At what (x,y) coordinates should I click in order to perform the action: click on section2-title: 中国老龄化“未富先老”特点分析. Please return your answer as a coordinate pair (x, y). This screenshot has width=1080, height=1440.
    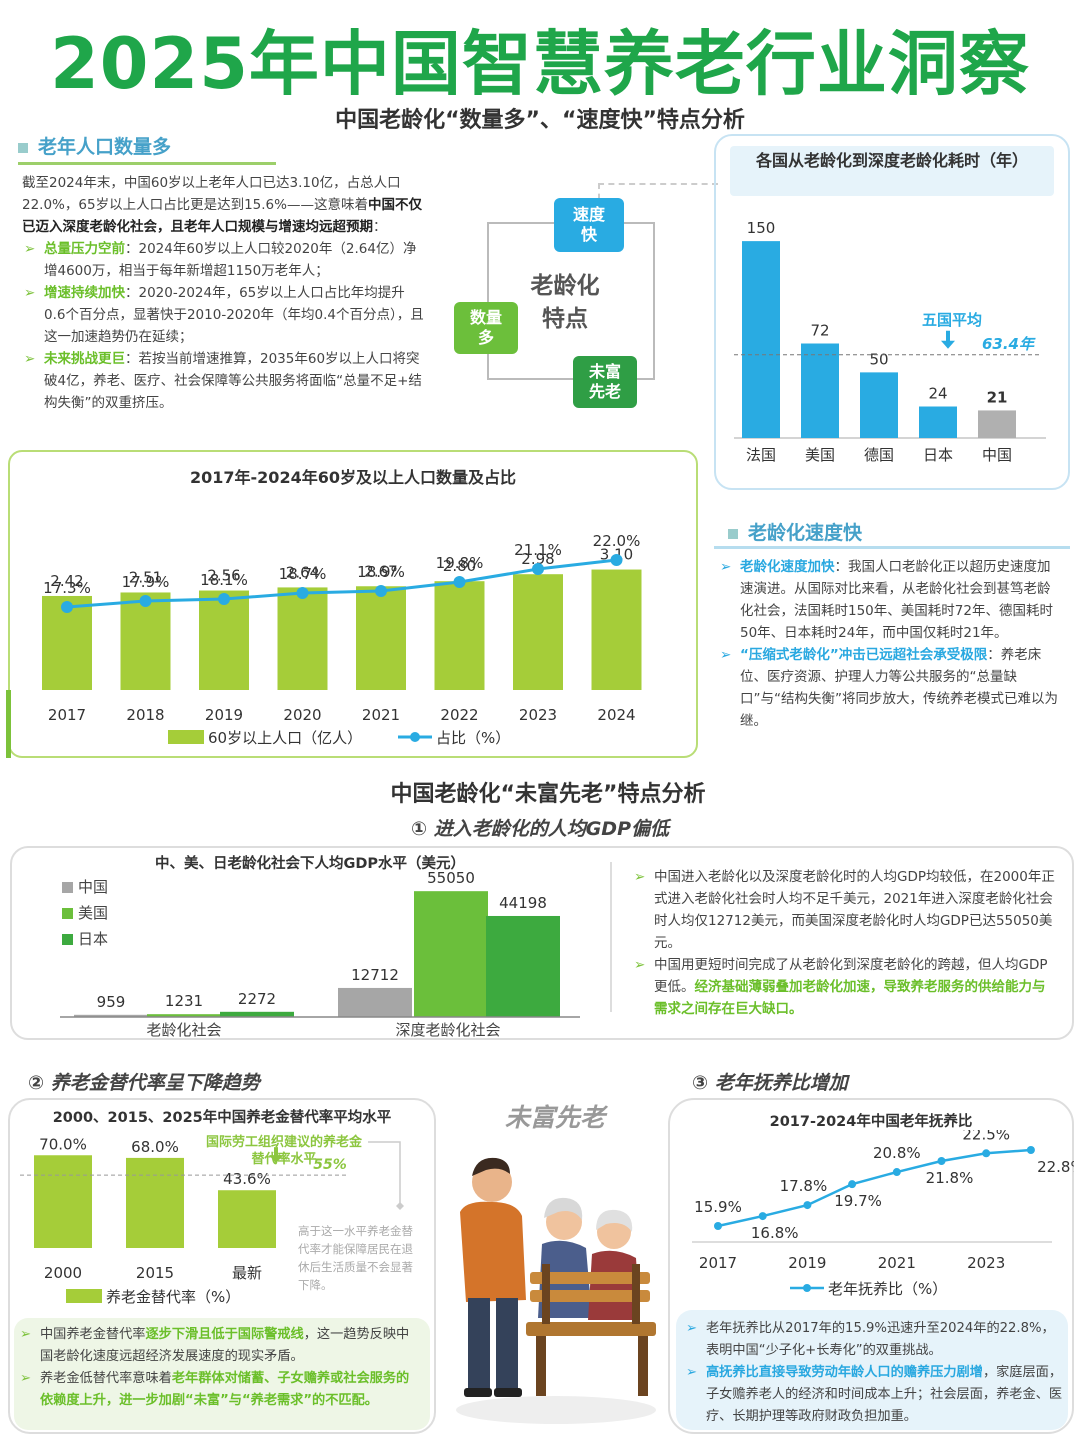
    Looking at the image, I should click on (548, 794).